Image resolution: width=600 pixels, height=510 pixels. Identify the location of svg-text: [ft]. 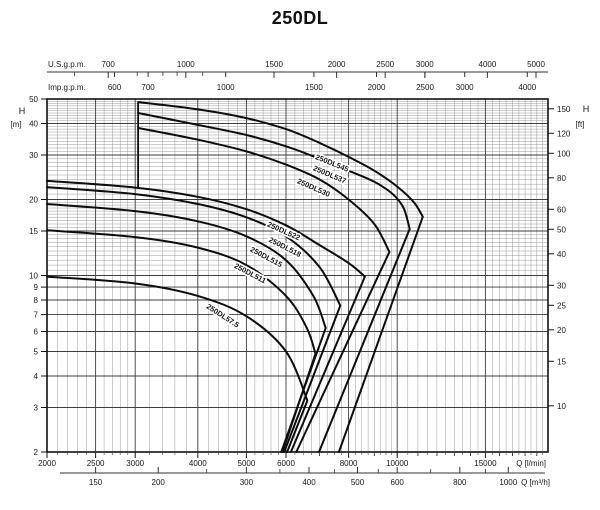
(580, 124).